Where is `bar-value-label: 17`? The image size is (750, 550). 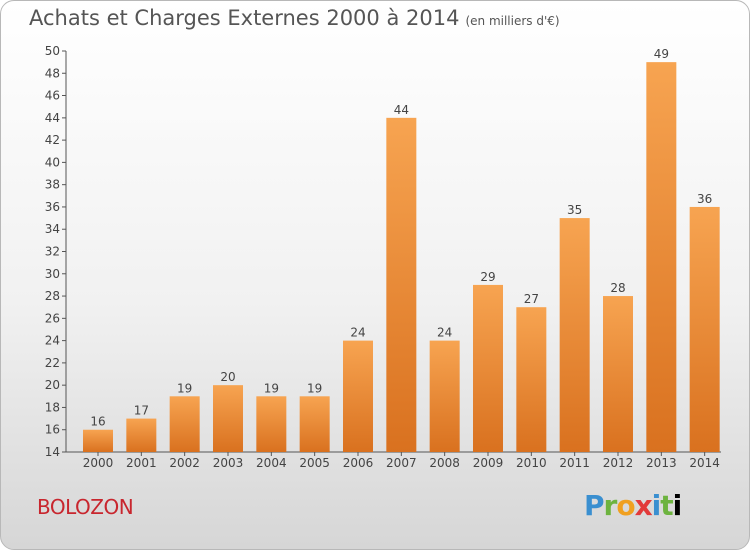 bar-value-label: 17 is located at coordinates (141, 411).